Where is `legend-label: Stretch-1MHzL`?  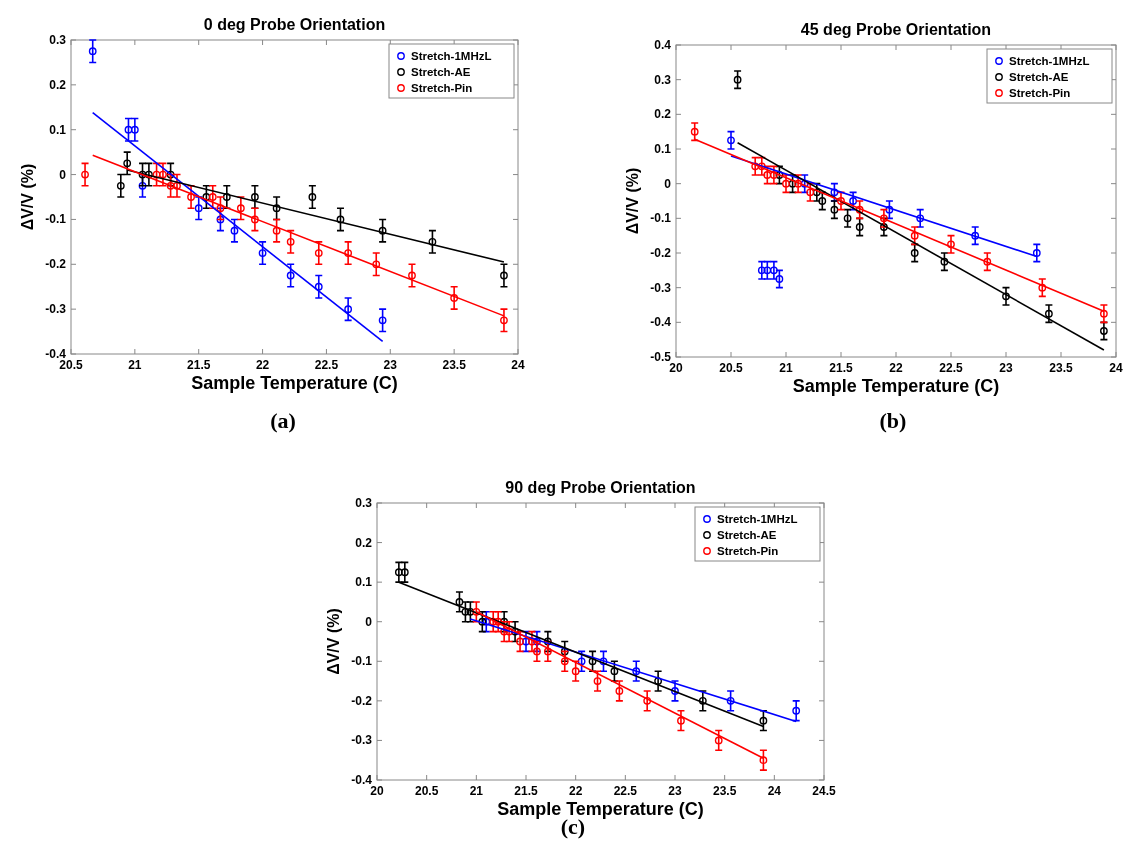 legend-label: Stretch-1MHzL is located at coordinates (757, 519).